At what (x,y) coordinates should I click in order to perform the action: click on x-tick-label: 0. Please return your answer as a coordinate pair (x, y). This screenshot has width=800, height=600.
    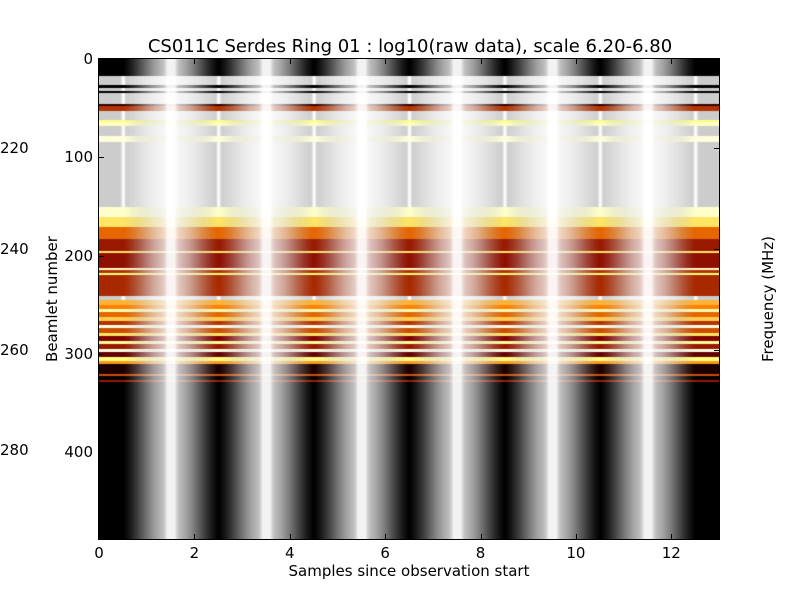
    Looking at the image, I should click on (99, 553).